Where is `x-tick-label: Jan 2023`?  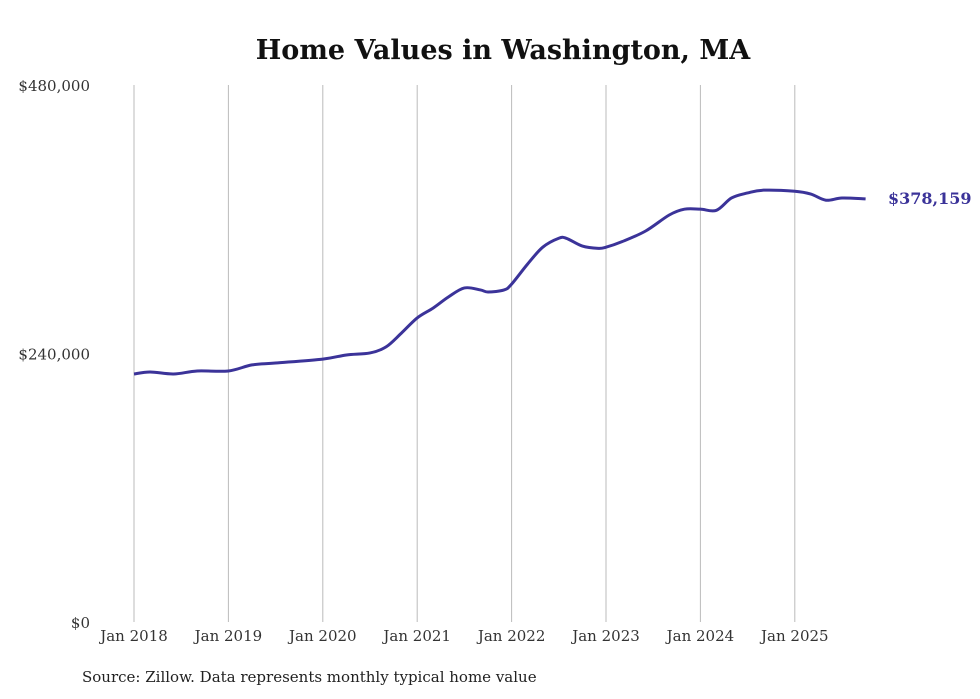
x-tick-label: Jan 2023 is located at coordinates (605, 636).